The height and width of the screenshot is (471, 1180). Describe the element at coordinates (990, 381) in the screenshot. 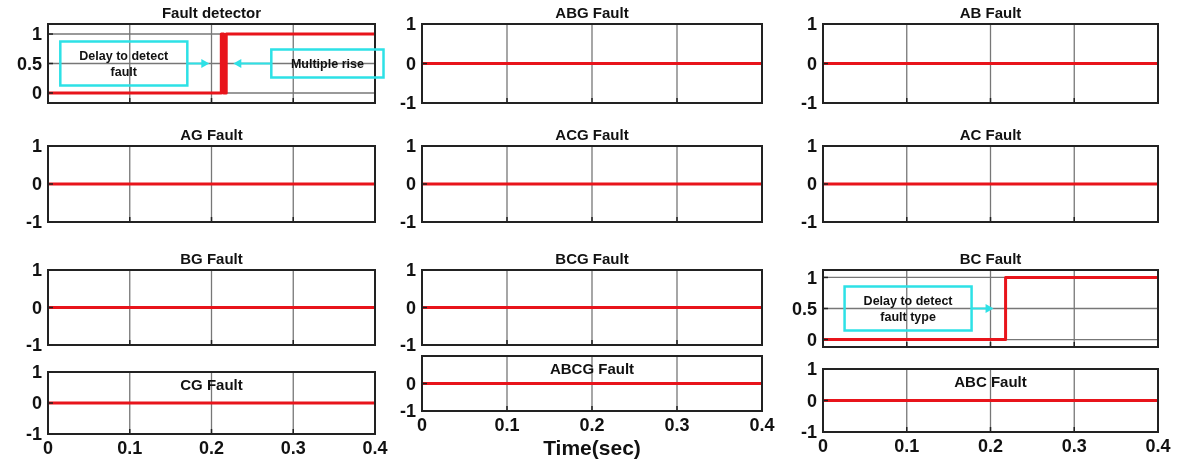

I see `chart-title: ABC Fault` at that location.